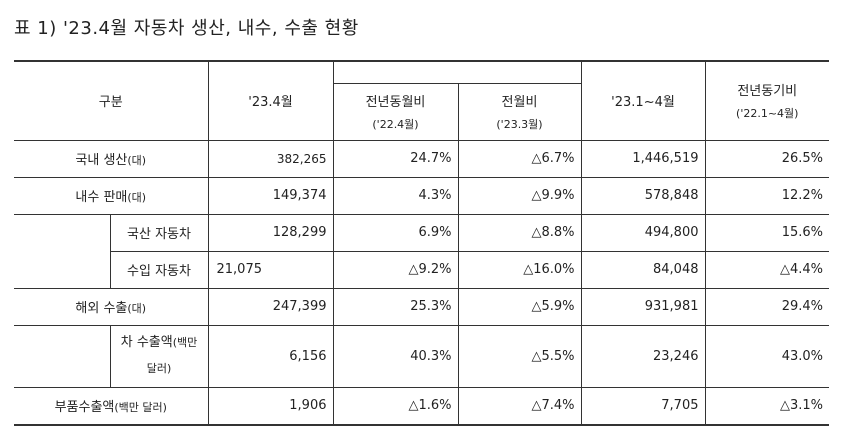 This screenshot has width=842, height=440. Describe the element at coordinates (519, 124) in the screenshot. I see `header-mom-sub: ('23.3월)` at that location.